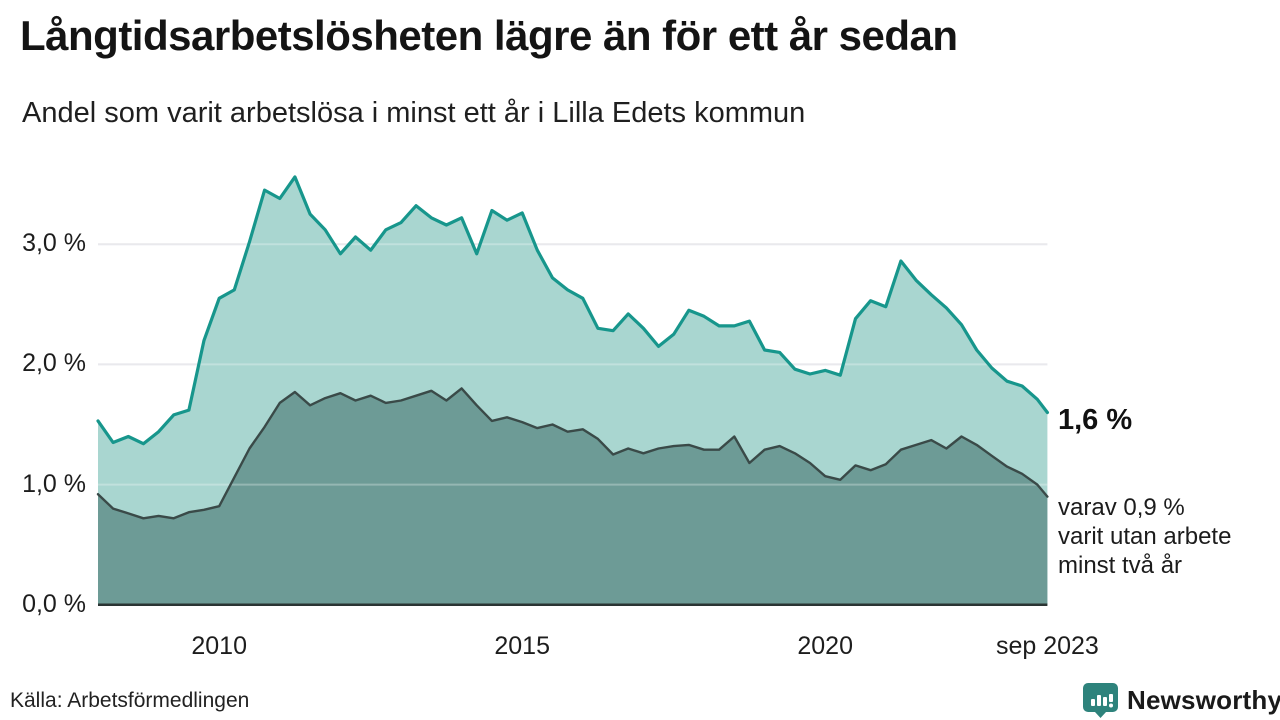  Describe the element at coordinates (1203, 699) in the screenshot. I see `brand-name: Newsworthy` at that location.